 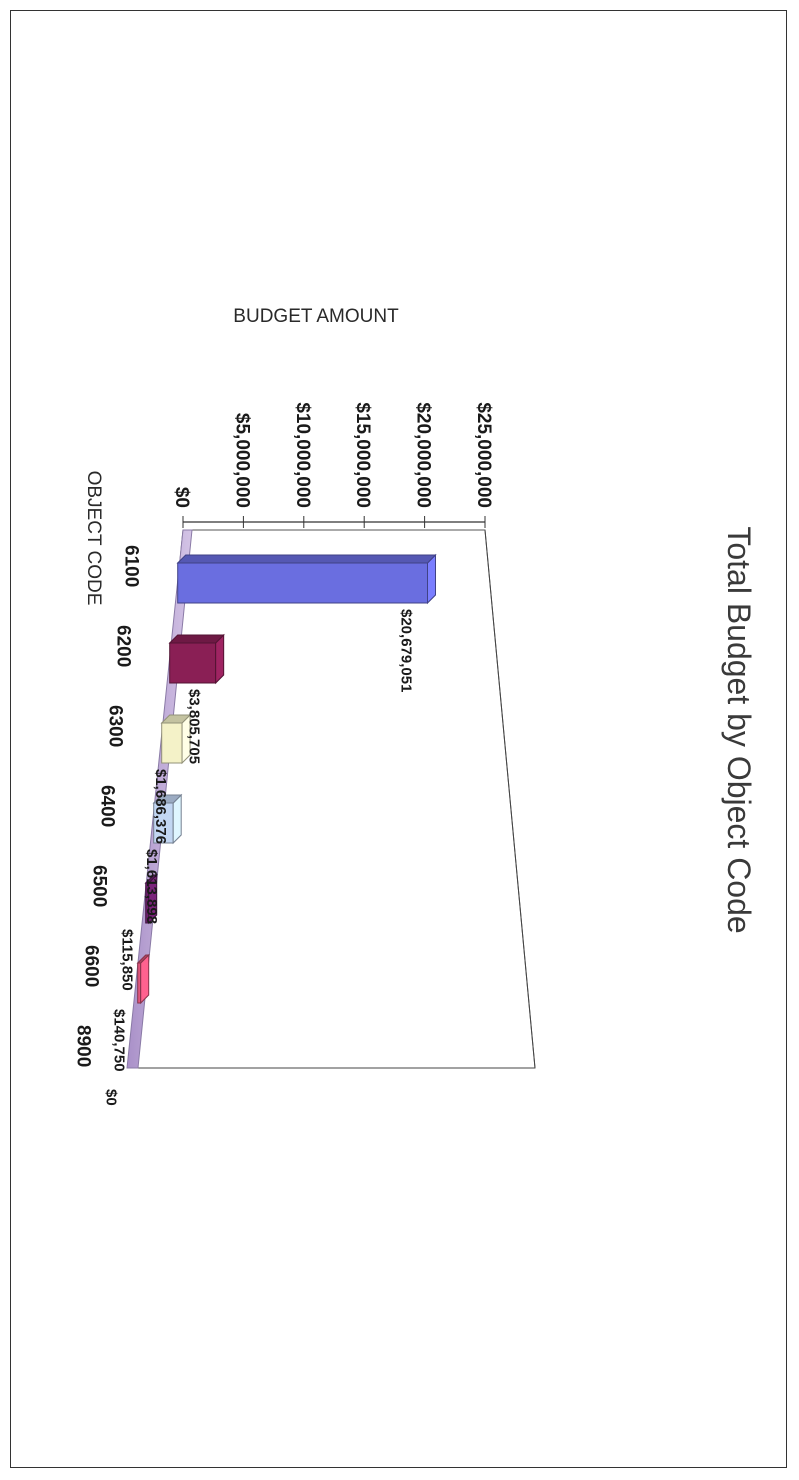 I want to click on data-label: $0, so click(x=111, y=1097).